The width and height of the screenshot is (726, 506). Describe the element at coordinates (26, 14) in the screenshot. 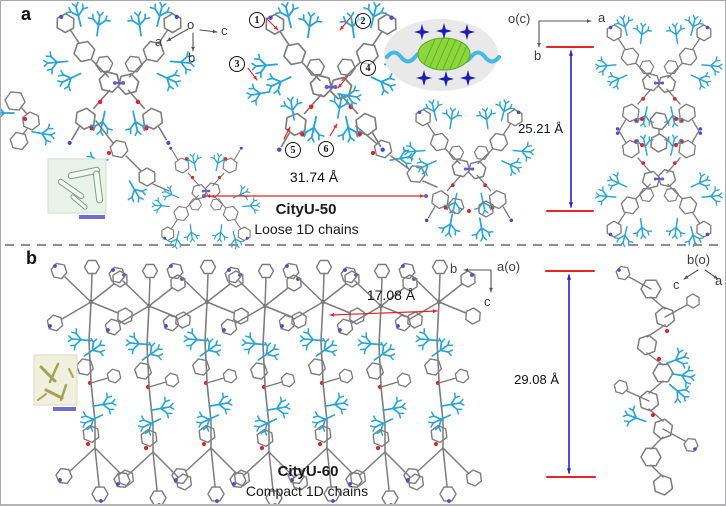

I see `panel-a-label: a` at that location.